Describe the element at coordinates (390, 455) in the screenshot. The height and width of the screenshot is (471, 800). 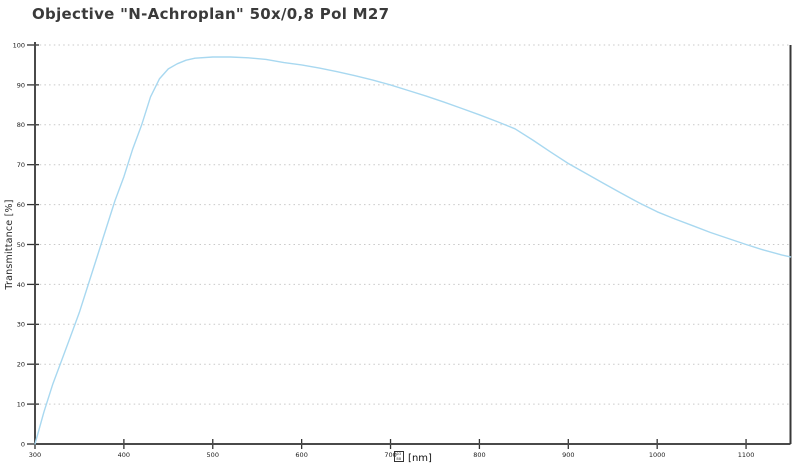
I see `x-tick-label-700: 700` at that location.